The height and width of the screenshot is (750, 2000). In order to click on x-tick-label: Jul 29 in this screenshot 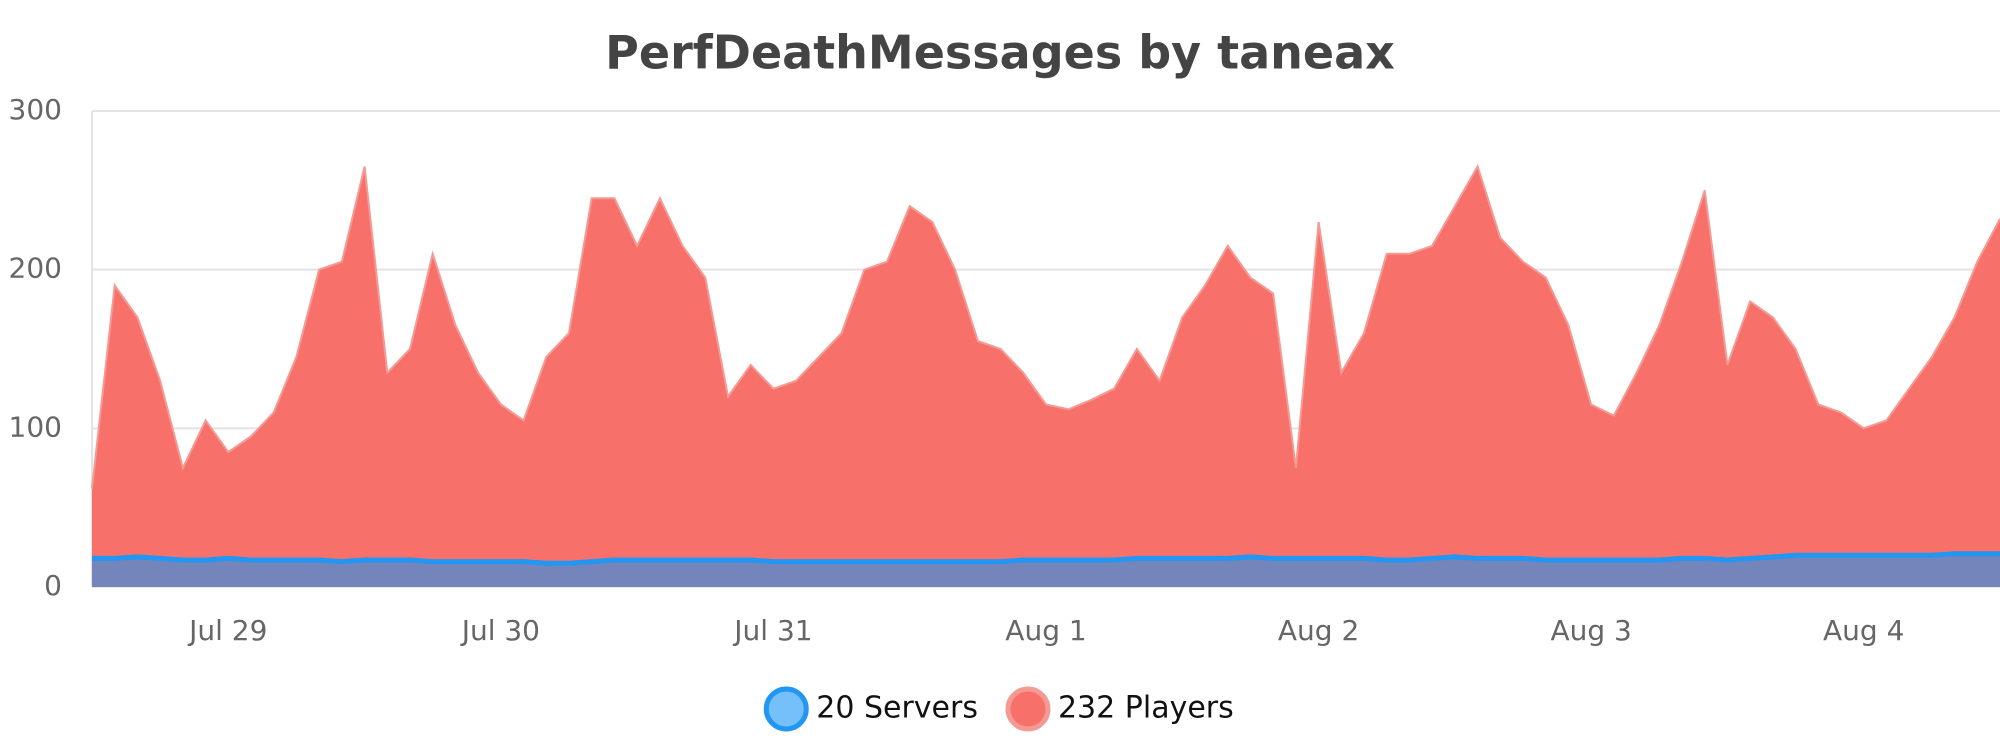, I will do `click(227, 630)`.